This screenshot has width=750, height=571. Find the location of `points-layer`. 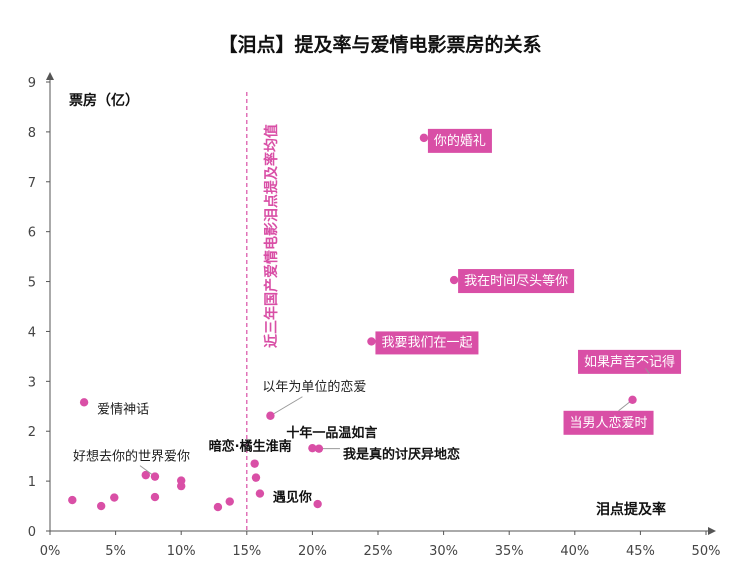

points-layer is located at coordinates (195, 491).